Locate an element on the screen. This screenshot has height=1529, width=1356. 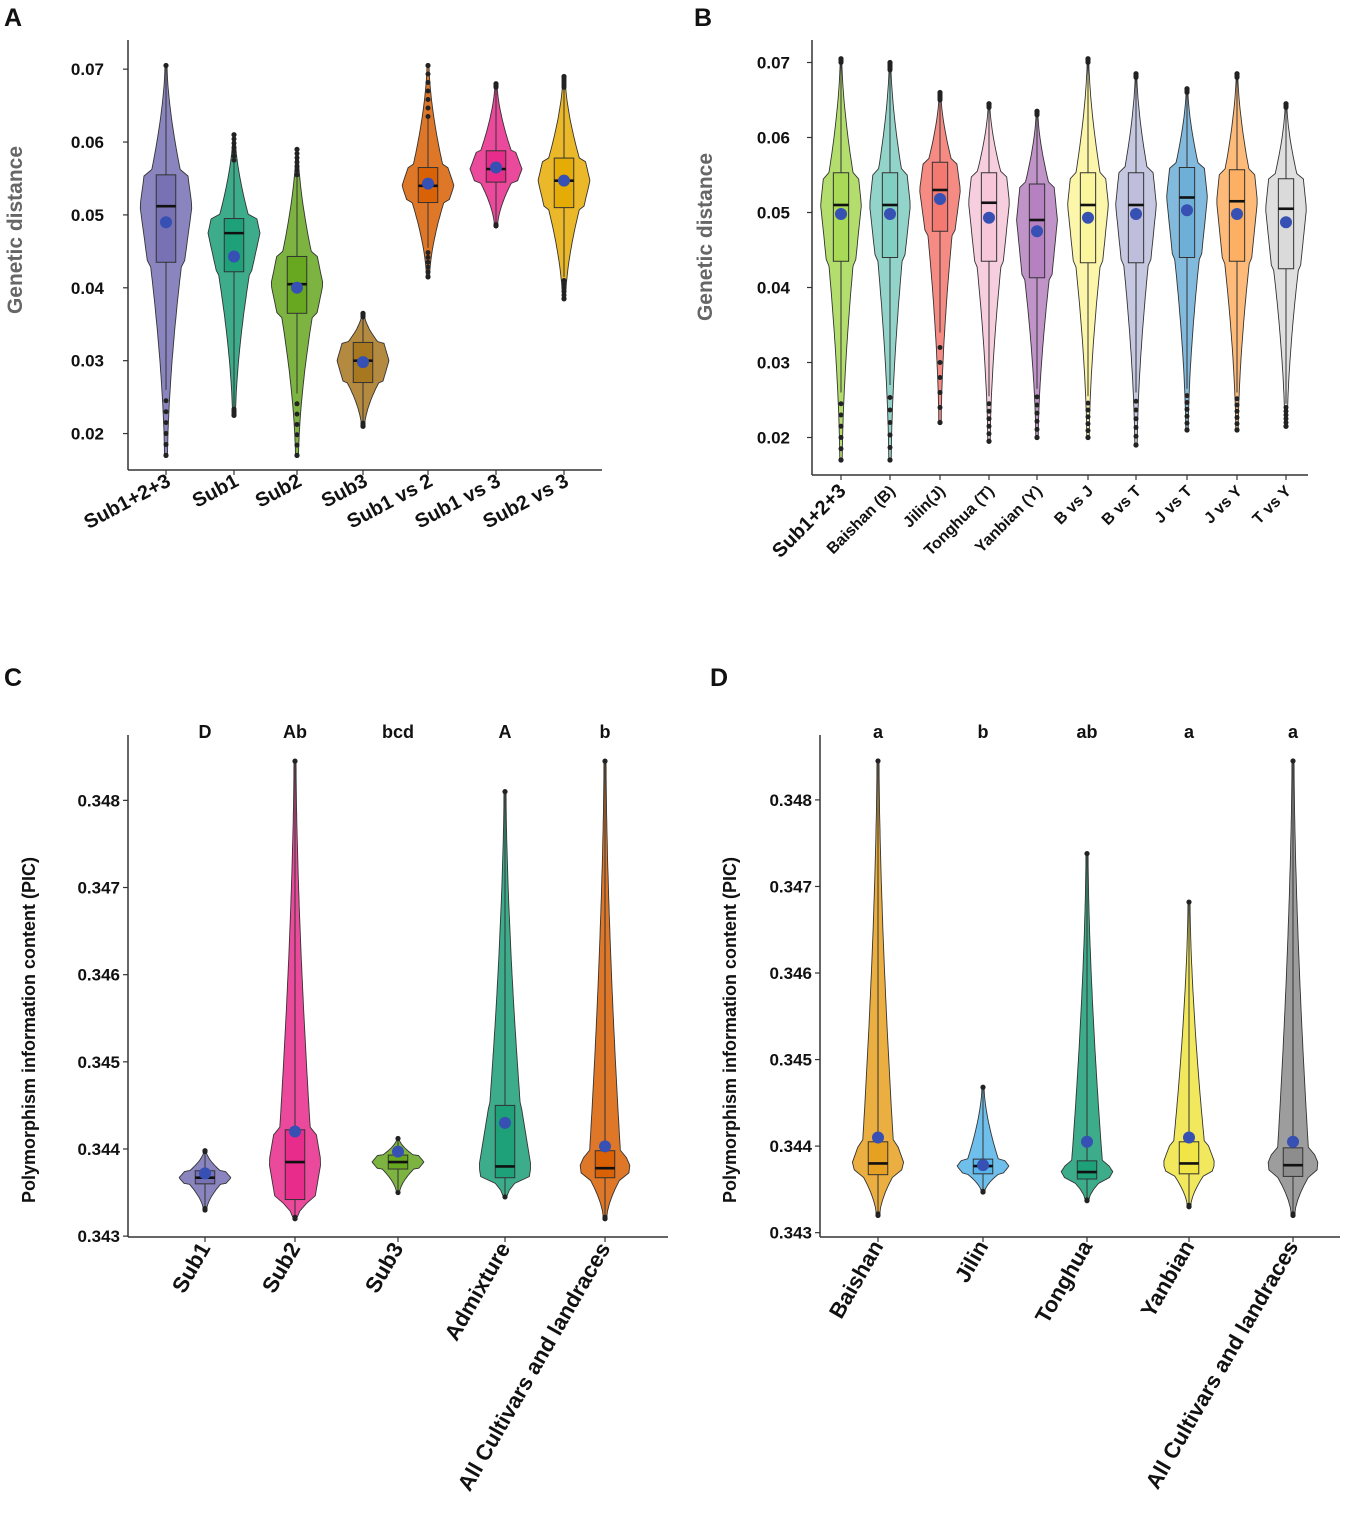
category-label: T vs Y is located at coordinates (1272, 505).